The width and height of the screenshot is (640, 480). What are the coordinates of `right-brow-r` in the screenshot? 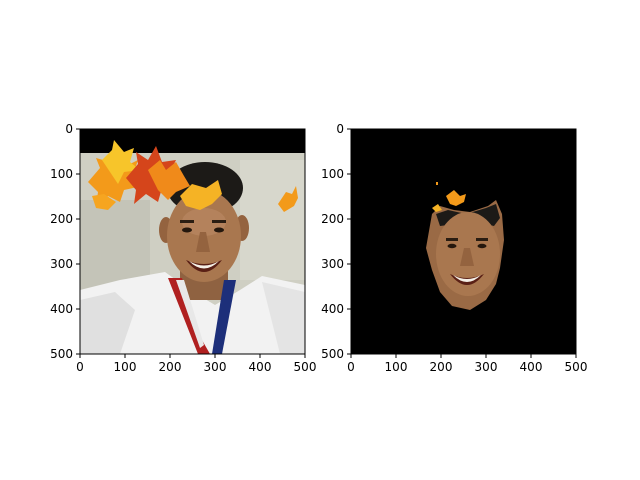 It's located at (482, 239).